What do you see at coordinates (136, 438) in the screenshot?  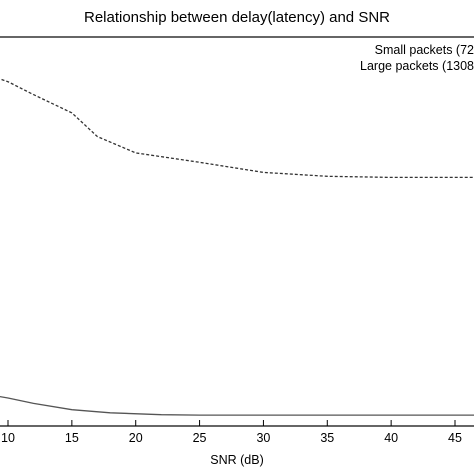 I see `x-tick-label: 20` at bounding box center [136, 438].